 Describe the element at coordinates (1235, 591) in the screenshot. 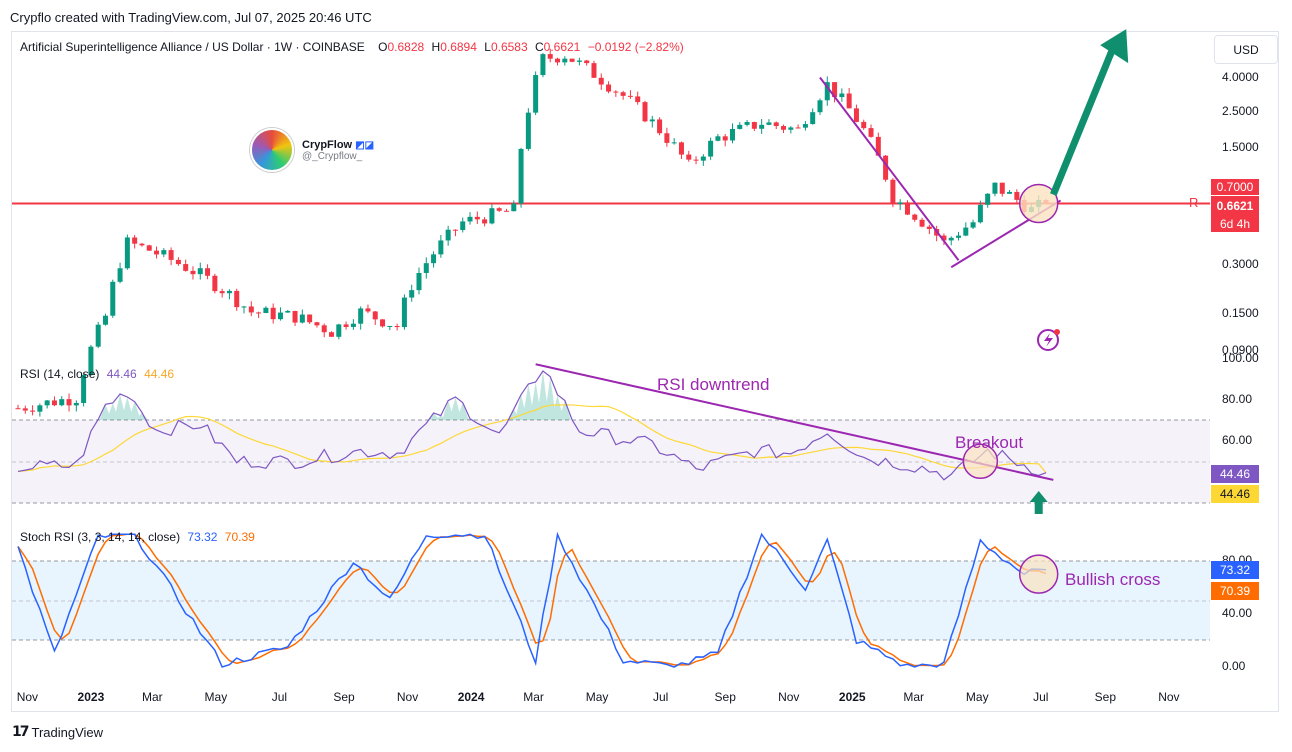

I see `stoch-d-tag: 70.39` at that location.